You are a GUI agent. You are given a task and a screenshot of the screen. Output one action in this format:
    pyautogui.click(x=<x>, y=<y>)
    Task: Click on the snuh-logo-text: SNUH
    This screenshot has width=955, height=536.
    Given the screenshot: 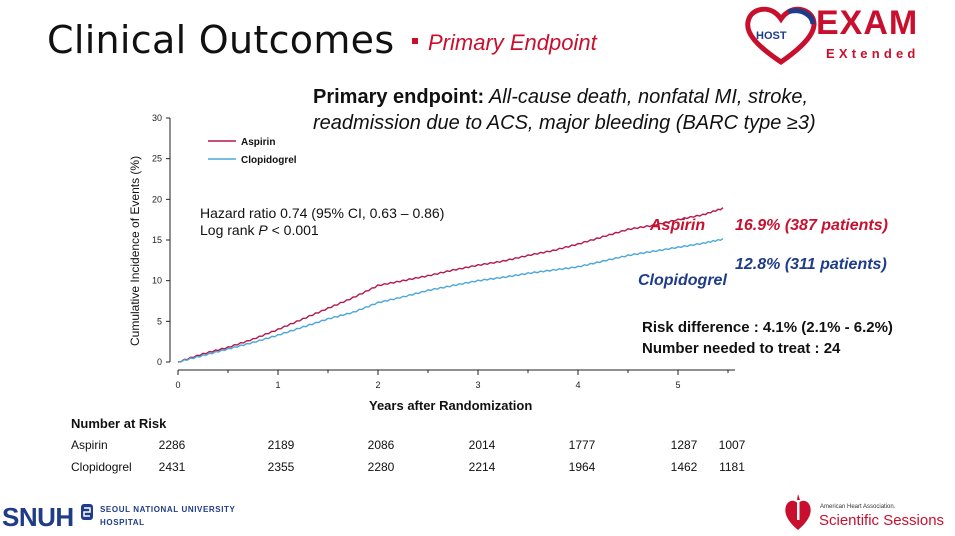 What is the action you would take?
    pyautogui.click(x=38, y=517)
    